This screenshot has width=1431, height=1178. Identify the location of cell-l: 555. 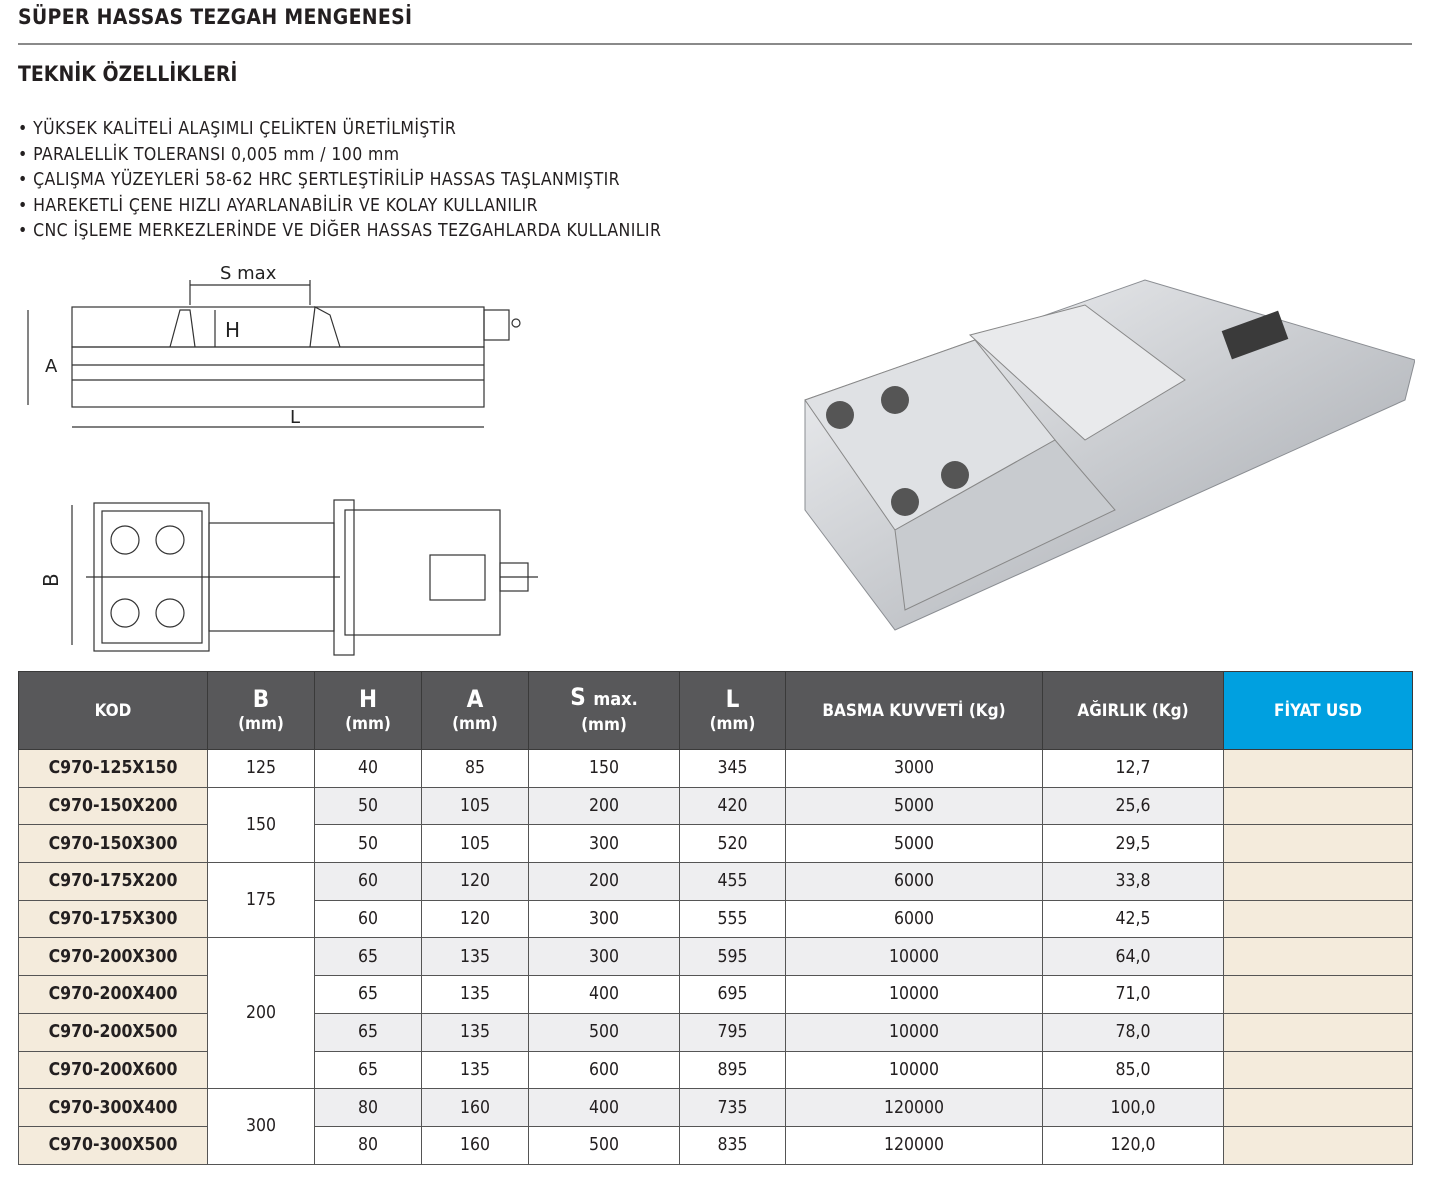
(732, 919).